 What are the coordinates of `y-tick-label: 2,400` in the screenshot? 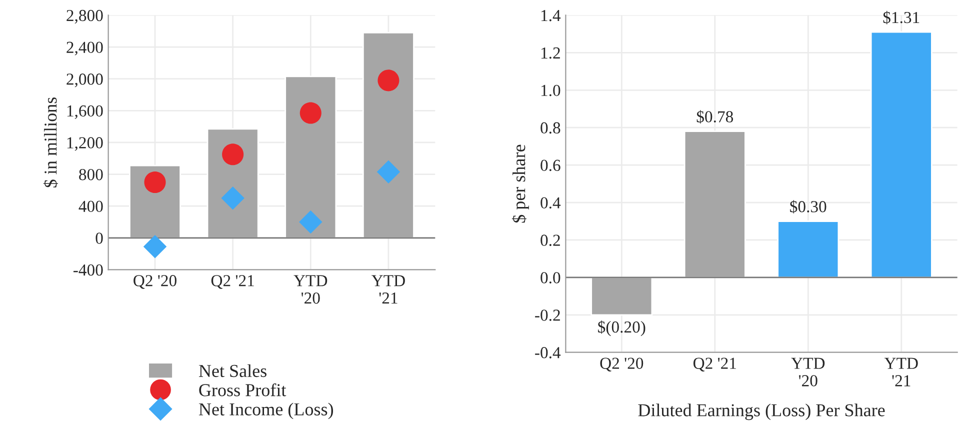 It's located at (84, 49).